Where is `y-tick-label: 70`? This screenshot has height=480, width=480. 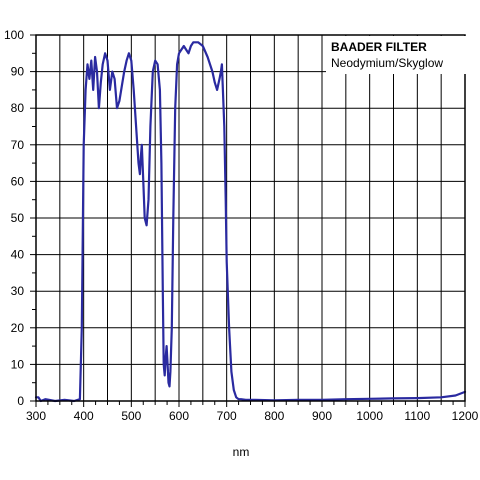 y-tick-label: 70 is located at coordinates (18, 145).